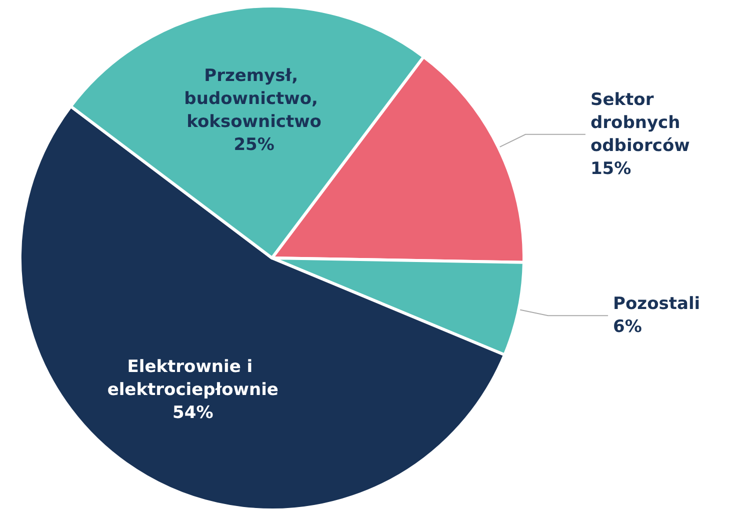 Image resolution: width=752 pixels, height=512 pixels. I want to click on data-label: 25%, so click(254, 144).